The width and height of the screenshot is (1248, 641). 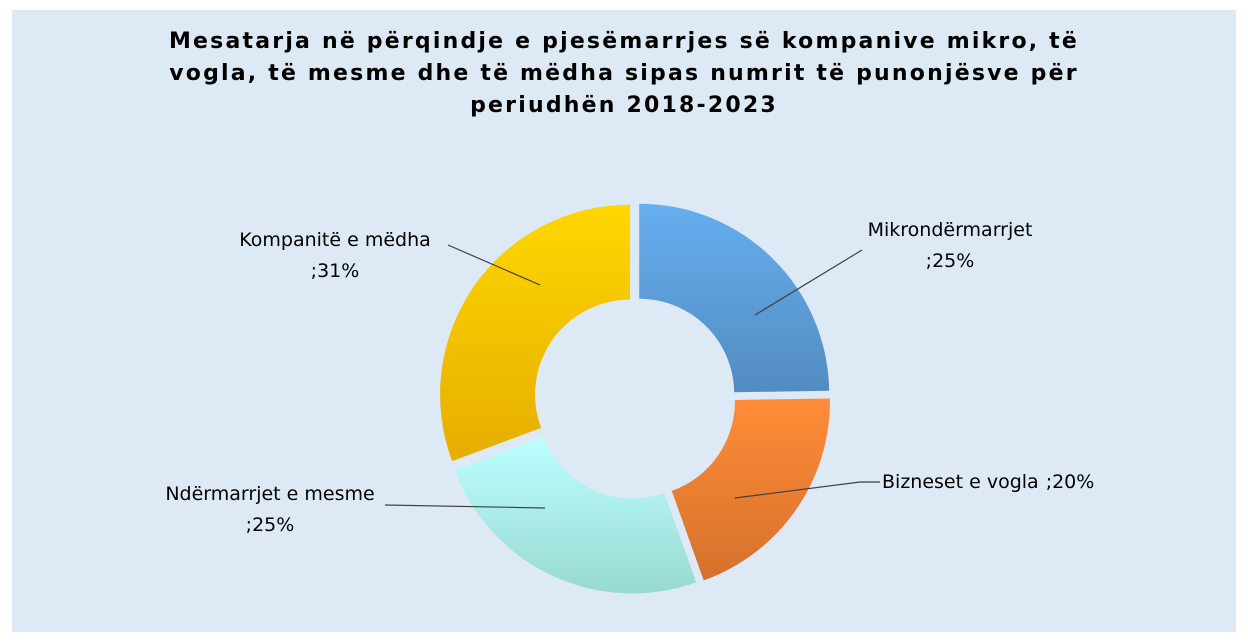 What do you see at coordinates (335, 255) in the screenshot?
I see `data-label: Kompanitë e mëdha ;31%` at bounding box center [335, 255].